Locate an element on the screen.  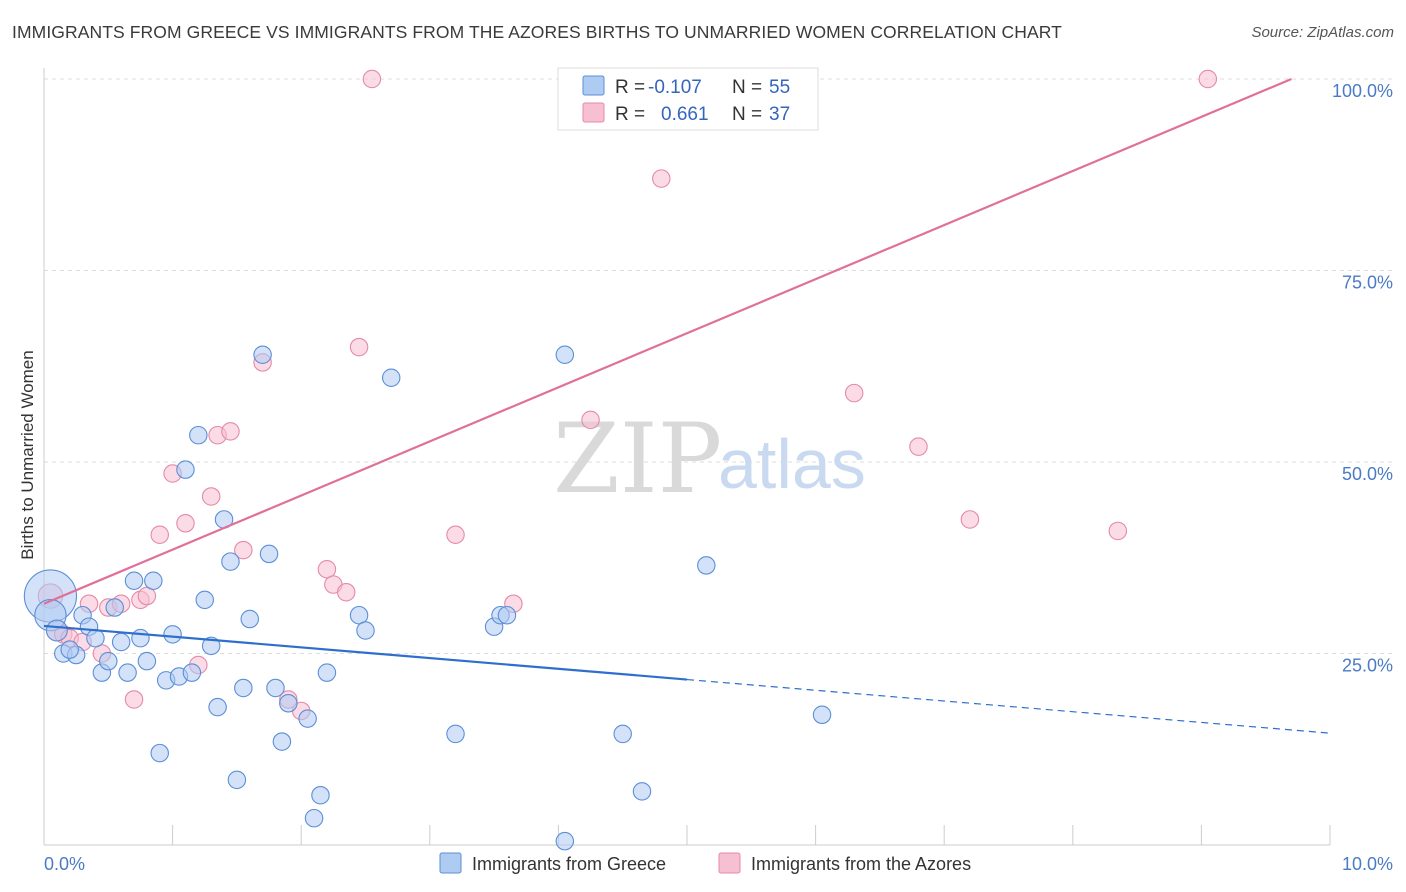
stats-swatch-greece is located at coordinates (593, 85).